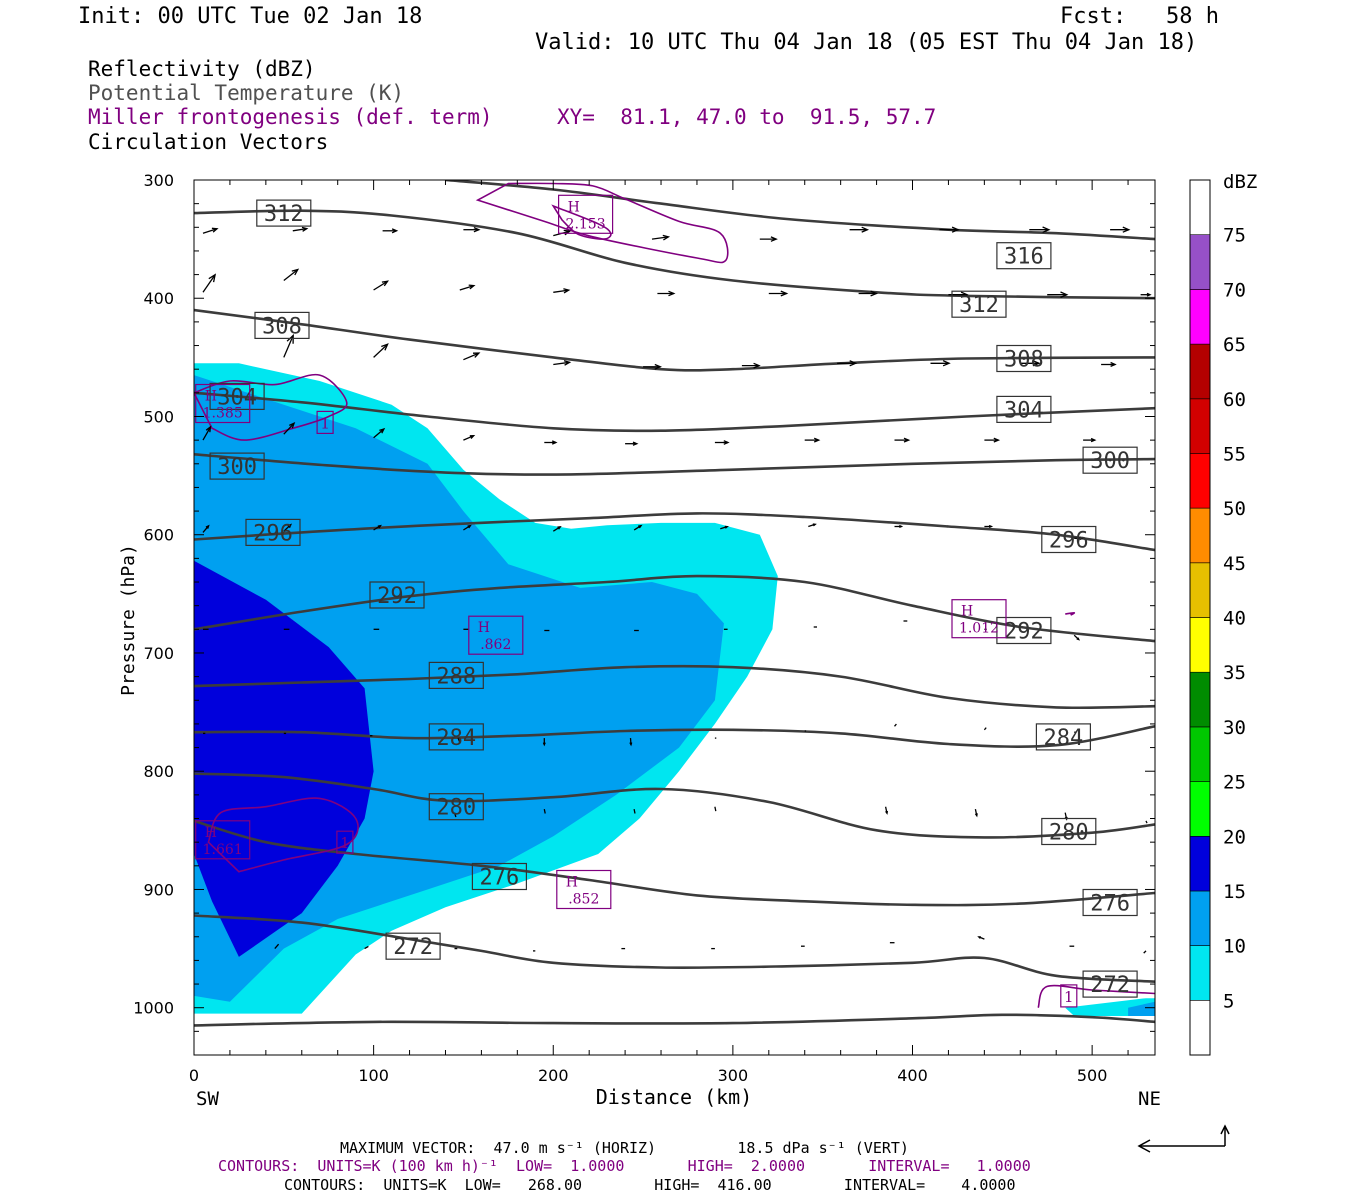 This screenshot has width=1350, height=1200. I want to click on svg-text: .852, so click(583, 900).